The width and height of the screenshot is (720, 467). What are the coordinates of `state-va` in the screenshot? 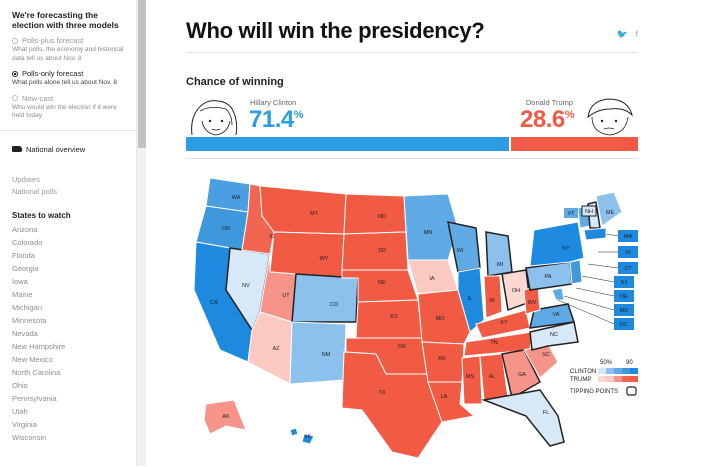 It's located at (552, 316).